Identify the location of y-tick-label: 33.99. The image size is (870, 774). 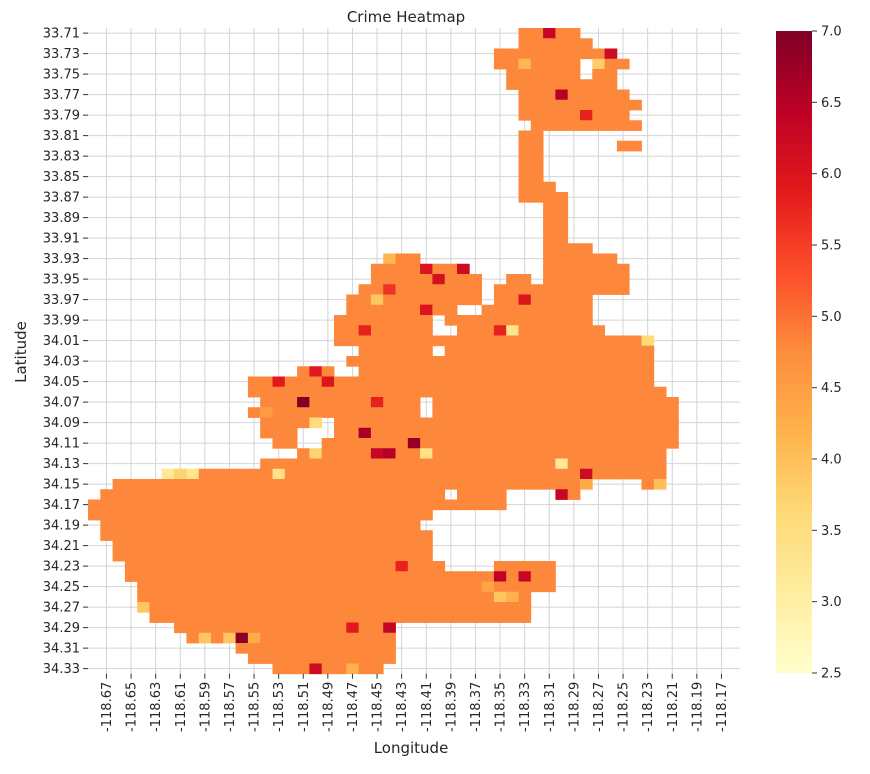
(61, 321).